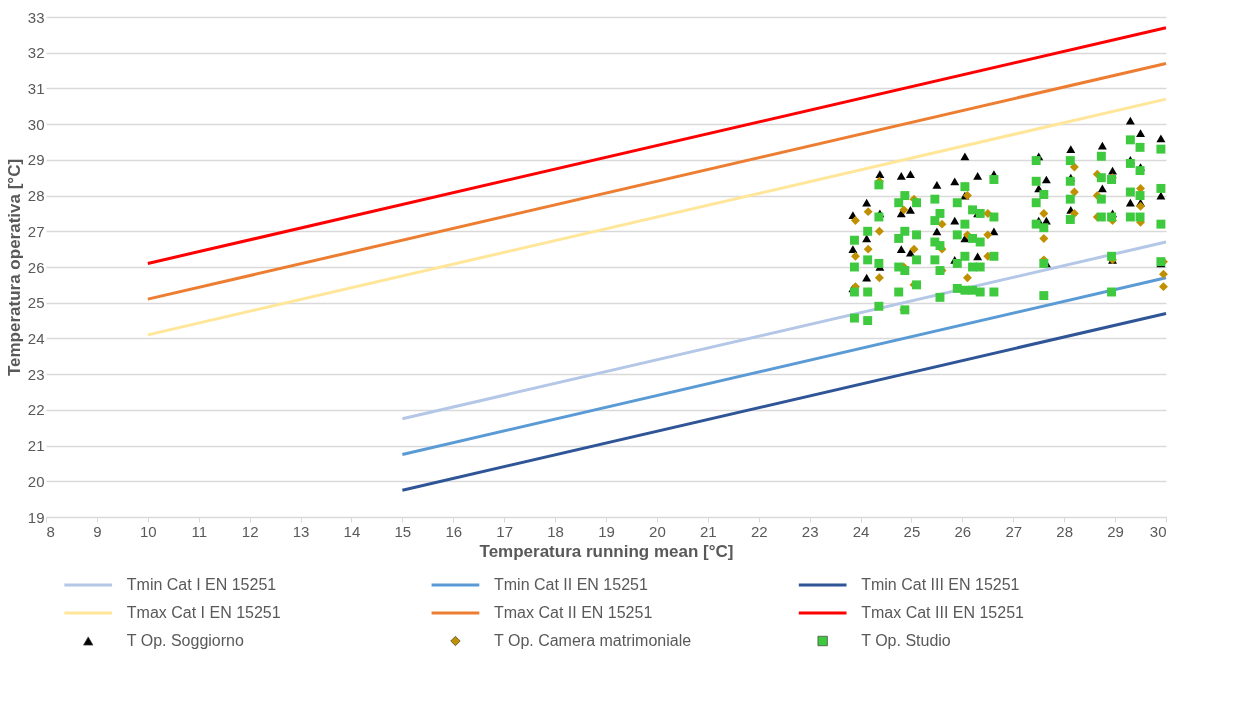 Image resolution: width=1241 pixels, height=722 pixels. What do you see at coordinates (301, 531) in the screenshot?
I see `x-tick-label: 13` at bounding box center [301, 531].